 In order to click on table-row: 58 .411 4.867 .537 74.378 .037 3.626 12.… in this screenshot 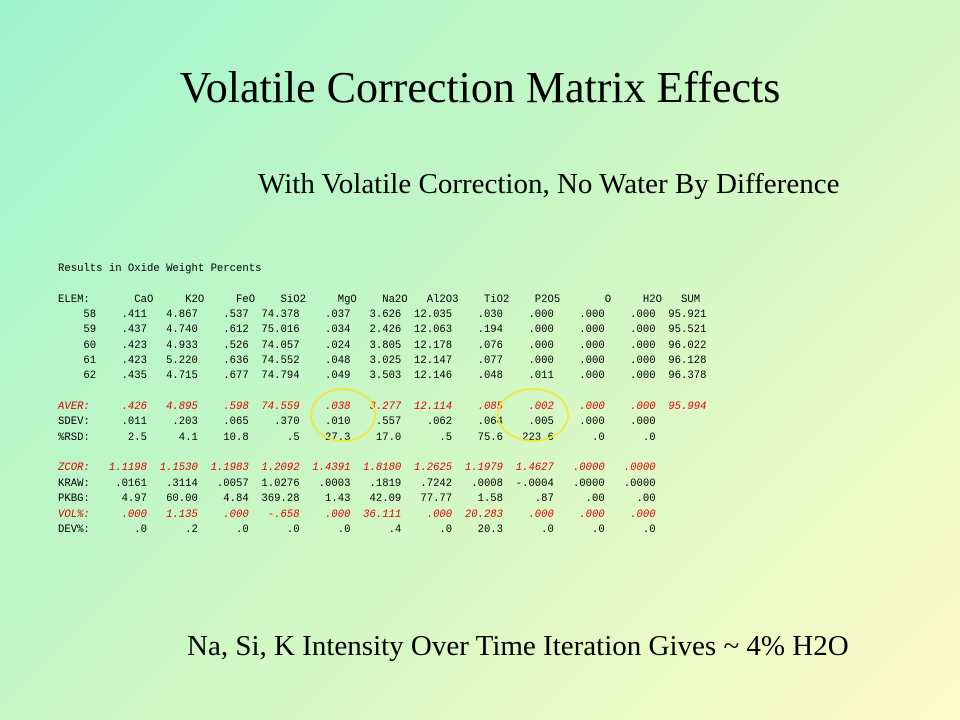, I will do `click(382, 315)`.